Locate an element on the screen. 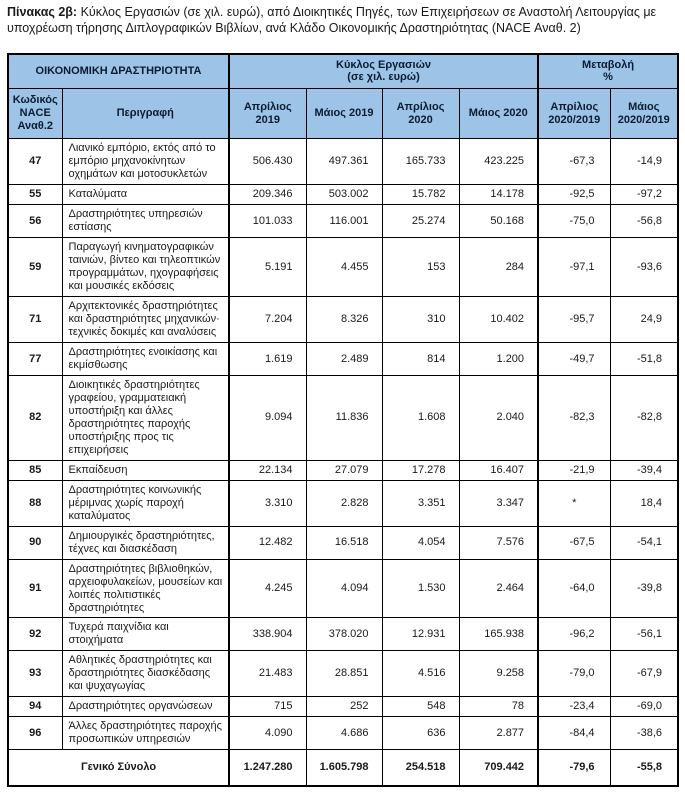  header-change-april: Απρίλιος 2020/2019 is located at coordinates (574, 114).